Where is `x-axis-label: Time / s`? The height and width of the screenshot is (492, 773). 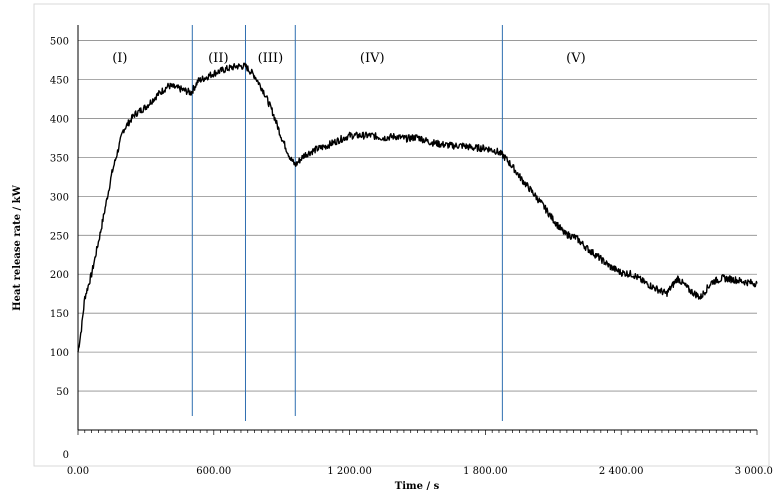 x-axis-label: Time / s is located at coordinates (417, 486).